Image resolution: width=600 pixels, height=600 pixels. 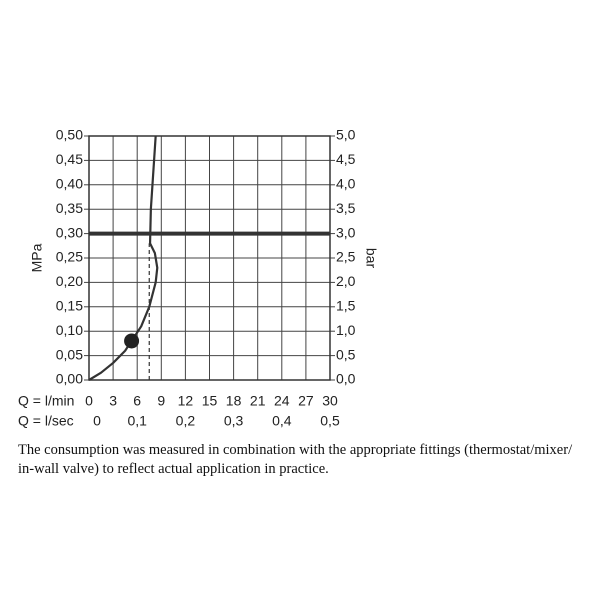 I want to click on x2-tick-label: 0,2, so click(x=186, y=421).